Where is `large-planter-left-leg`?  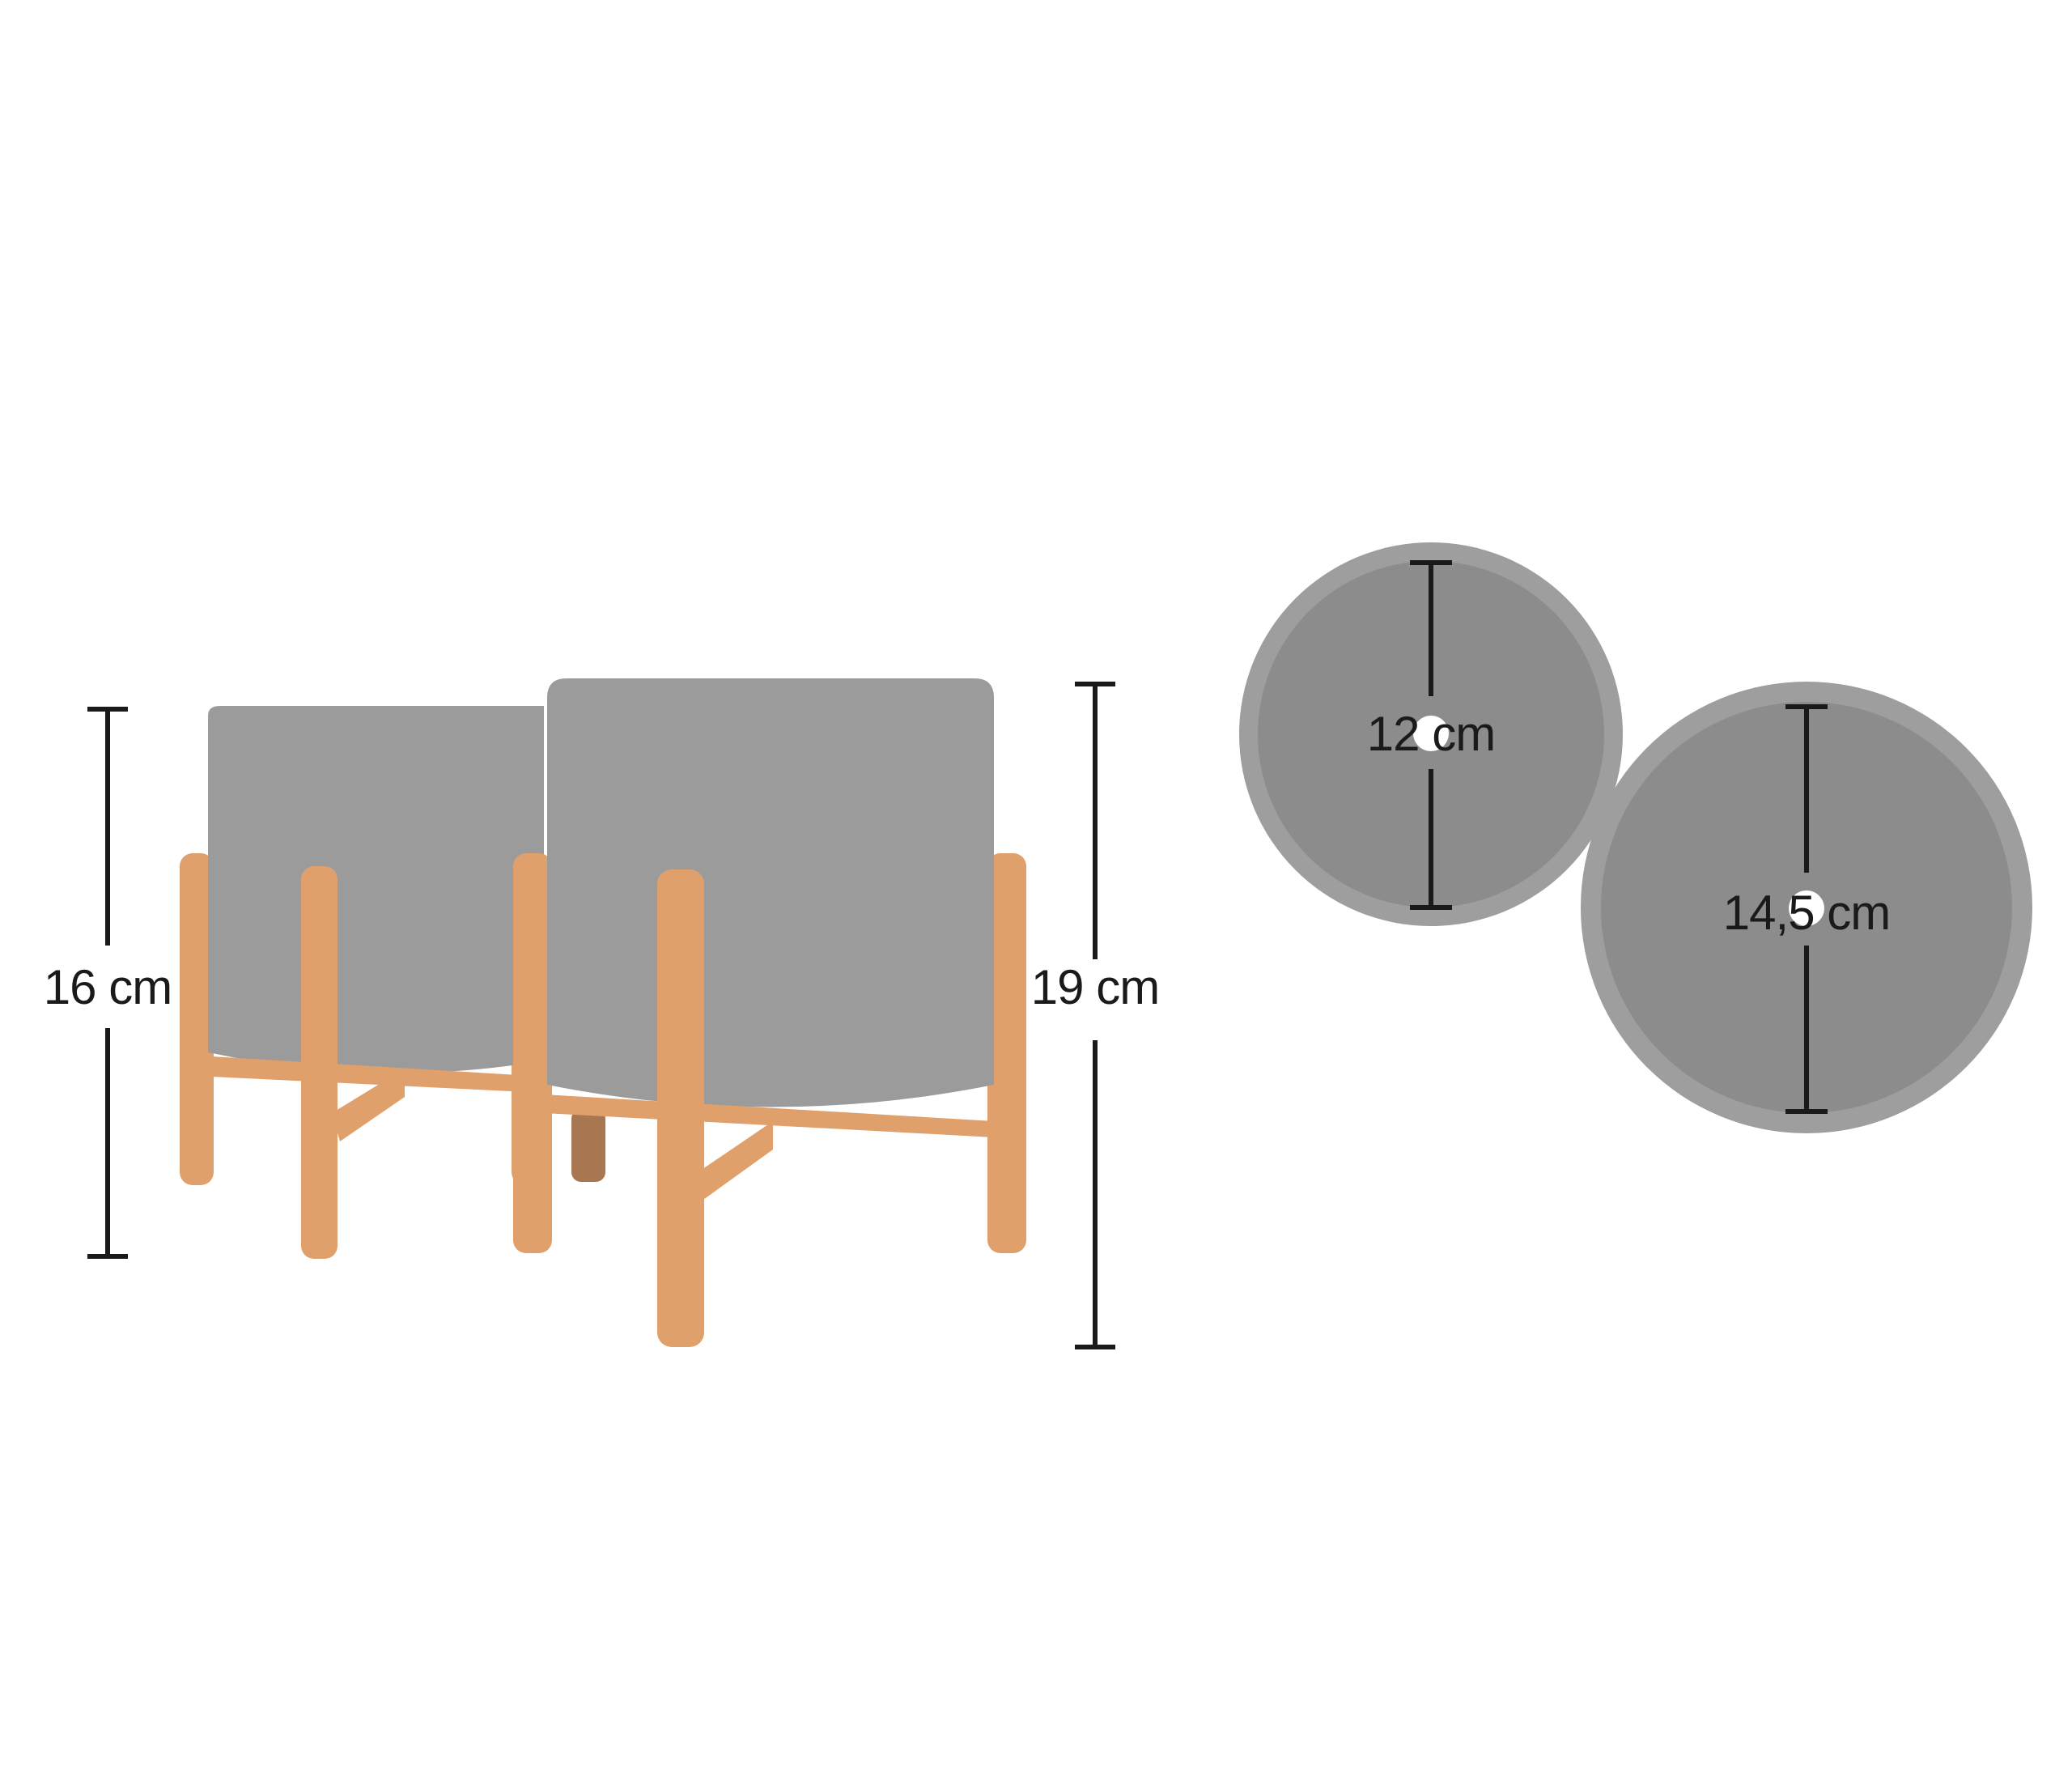
large-planter-left-leg is located at coordinates (532, 1053).